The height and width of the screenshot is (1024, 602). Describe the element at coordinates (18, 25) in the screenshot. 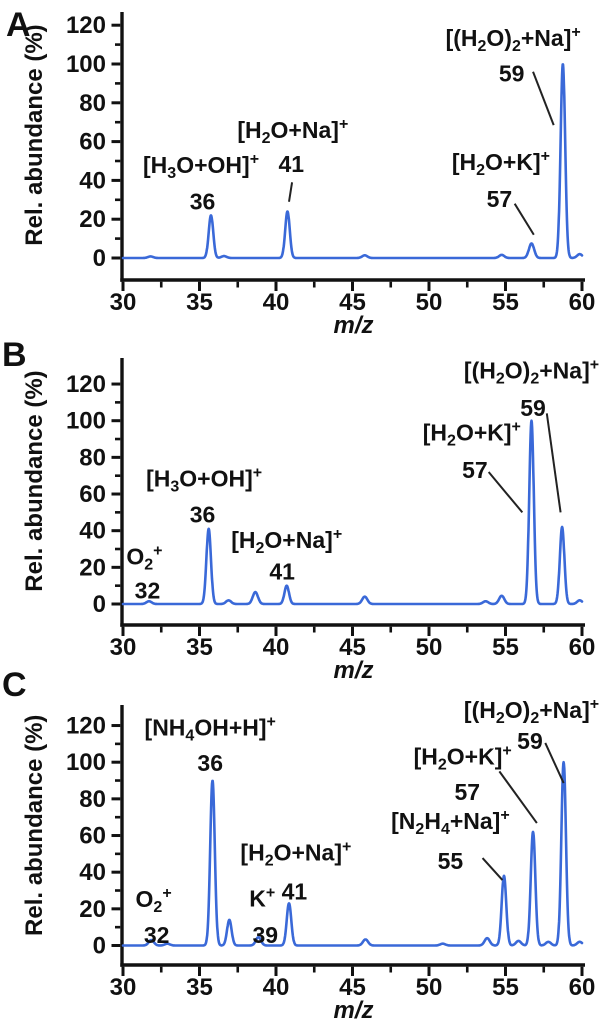

I see `panel-letter: A` at that location.